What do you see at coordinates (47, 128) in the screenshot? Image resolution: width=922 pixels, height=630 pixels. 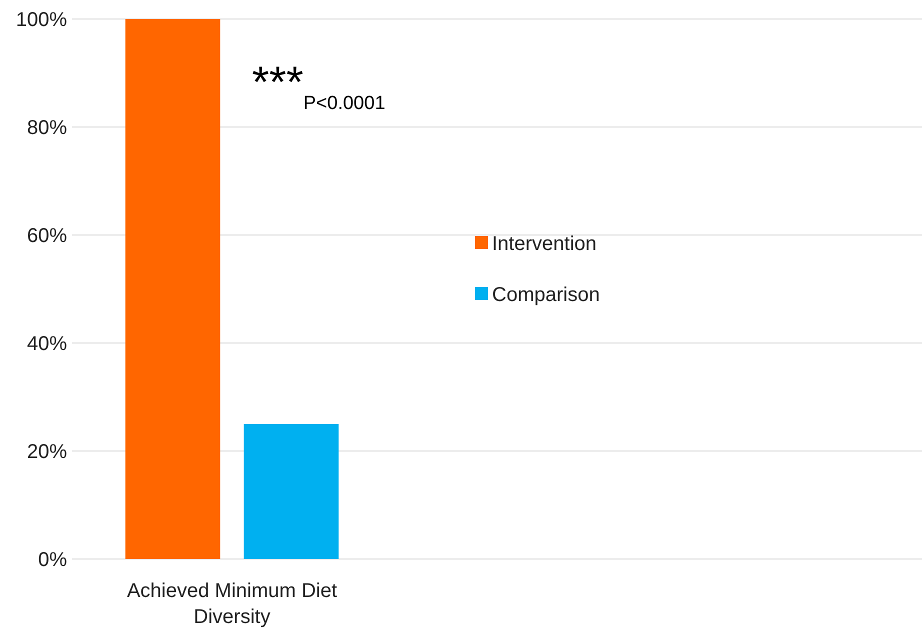 I see `y-tick-label: 80%` at bounding box center [47, 128].